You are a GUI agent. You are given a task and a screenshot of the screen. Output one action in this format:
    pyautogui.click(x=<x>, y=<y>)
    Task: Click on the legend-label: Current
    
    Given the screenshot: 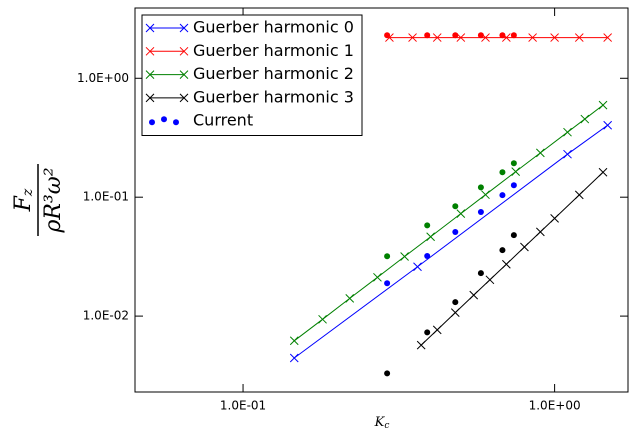 What is the action you would take?
    pyautogui.click(x=223, y=120)
    